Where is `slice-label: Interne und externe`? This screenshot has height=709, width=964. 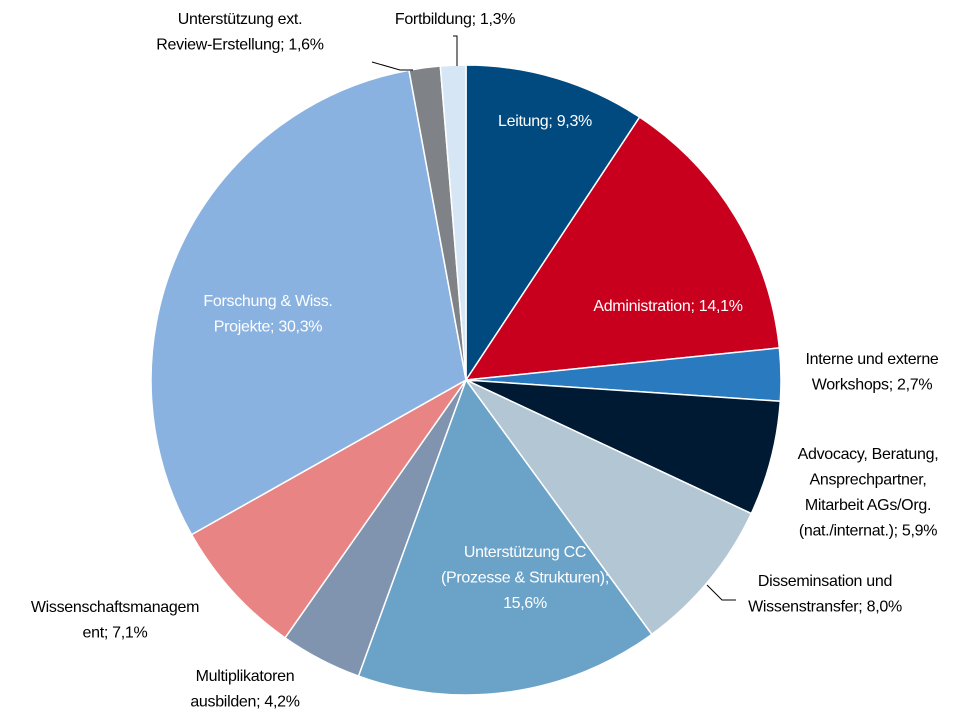
slice-label: Interne und externe is located at coordinates (871, 359).